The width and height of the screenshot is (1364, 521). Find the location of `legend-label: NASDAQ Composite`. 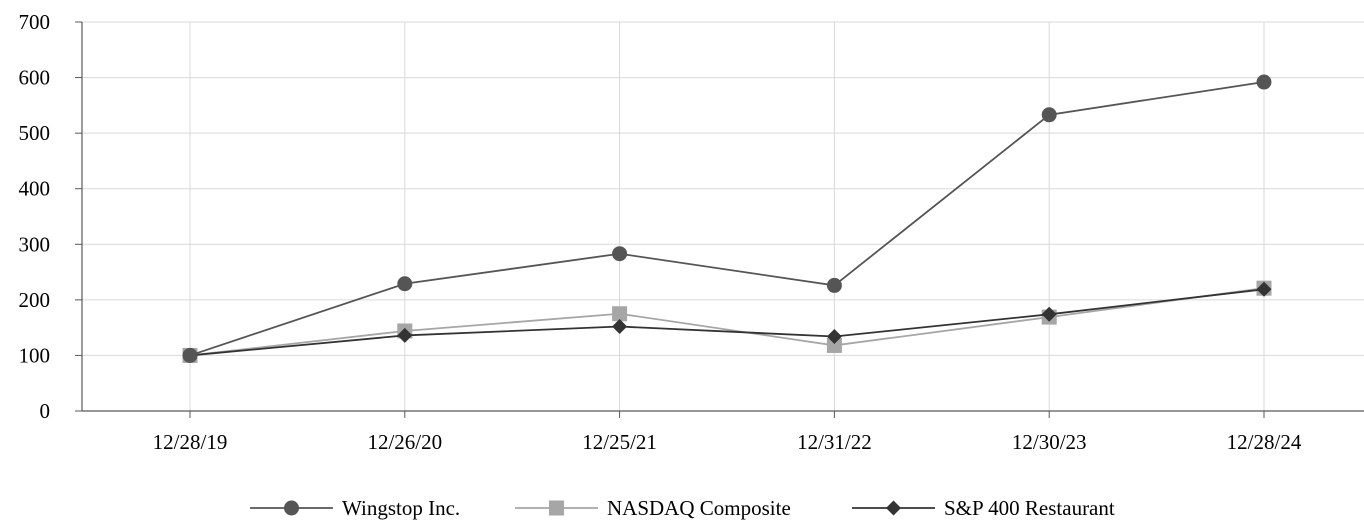

legend-label: NASDAQ Composite is located at coordinates (699, 508).